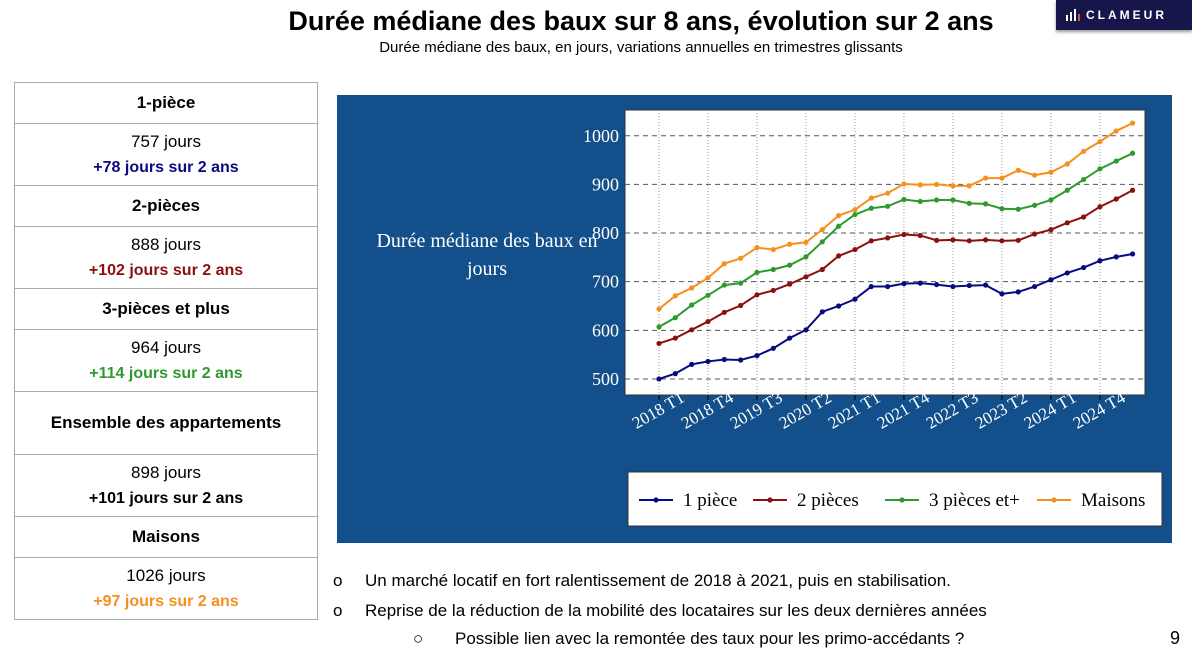 This screenshot has height=665, width=1192. What do you see at coordinates (487, 255) in the screenshot?
I see `chart-title: Durée médiane des baux en jours` at bounding box center [487, 255].